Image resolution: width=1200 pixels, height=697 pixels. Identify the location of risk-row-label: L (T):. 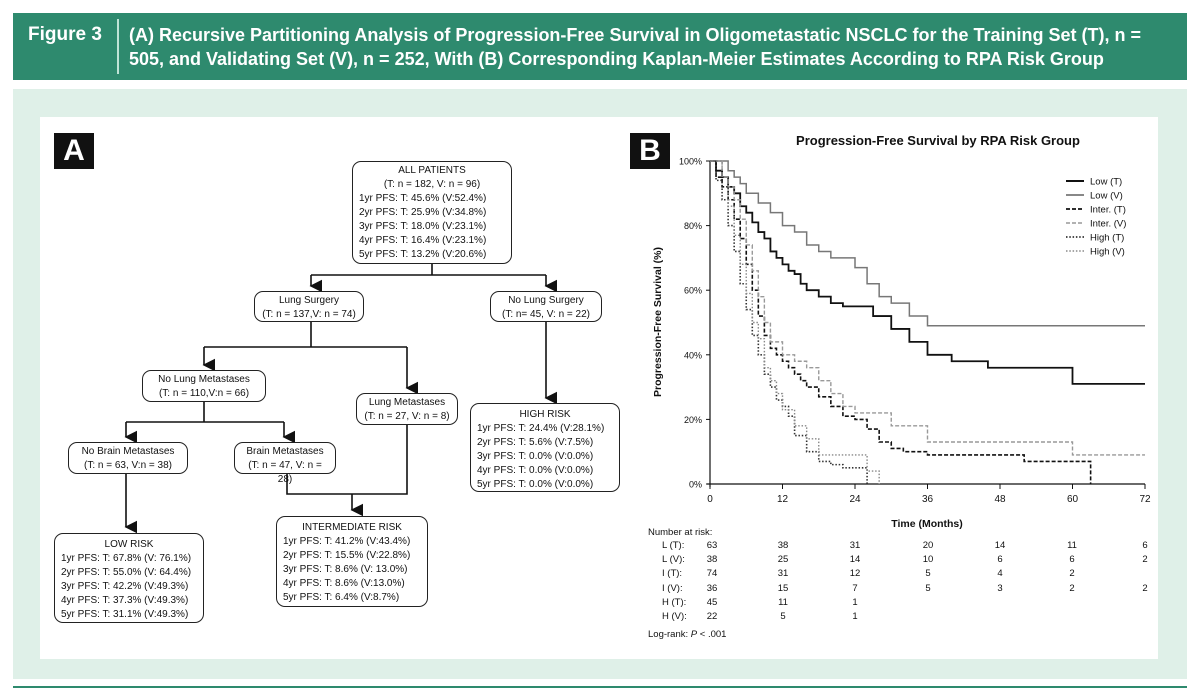
(673, 545).